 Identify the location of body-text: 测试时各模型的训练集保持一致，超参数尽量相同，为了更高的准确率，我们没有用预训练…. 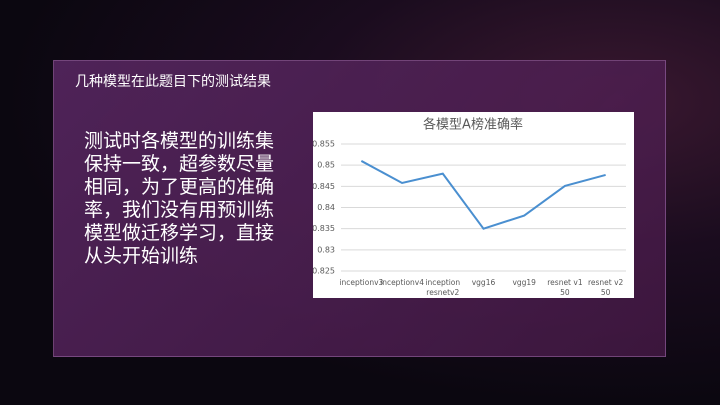
(179, 198).